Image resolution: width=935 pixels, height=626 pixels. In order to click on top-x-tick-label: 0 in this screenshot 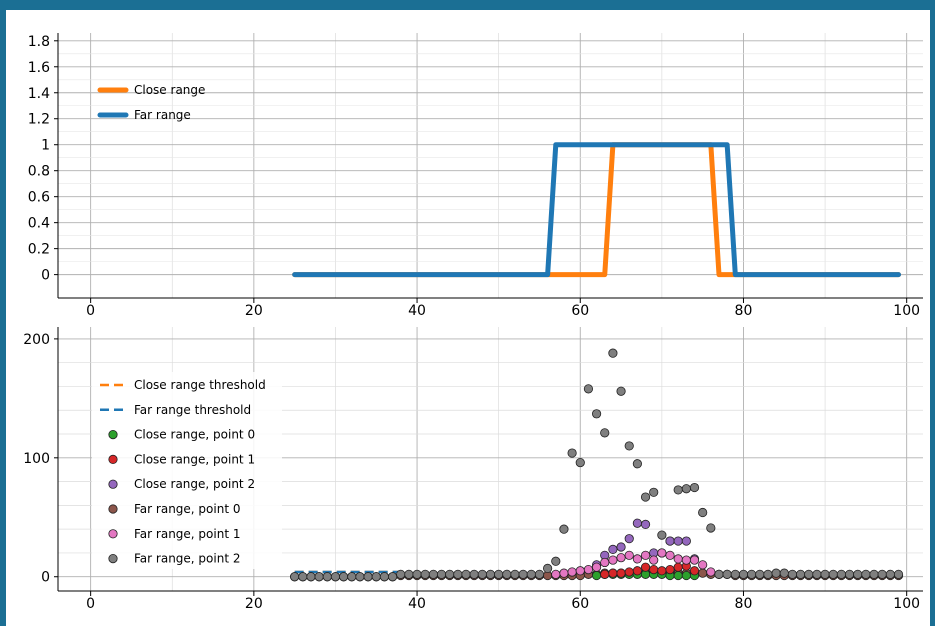, I will do `click(90, 311)`.